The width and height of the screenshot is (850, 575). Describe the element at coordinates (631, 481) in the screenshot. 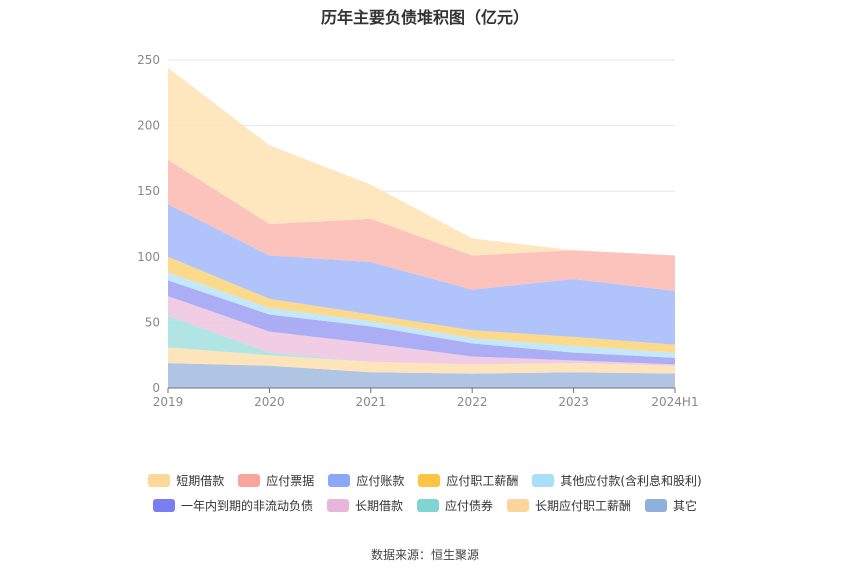

I see `legend-label: 其他应付款(含利息和股利)` at that location.